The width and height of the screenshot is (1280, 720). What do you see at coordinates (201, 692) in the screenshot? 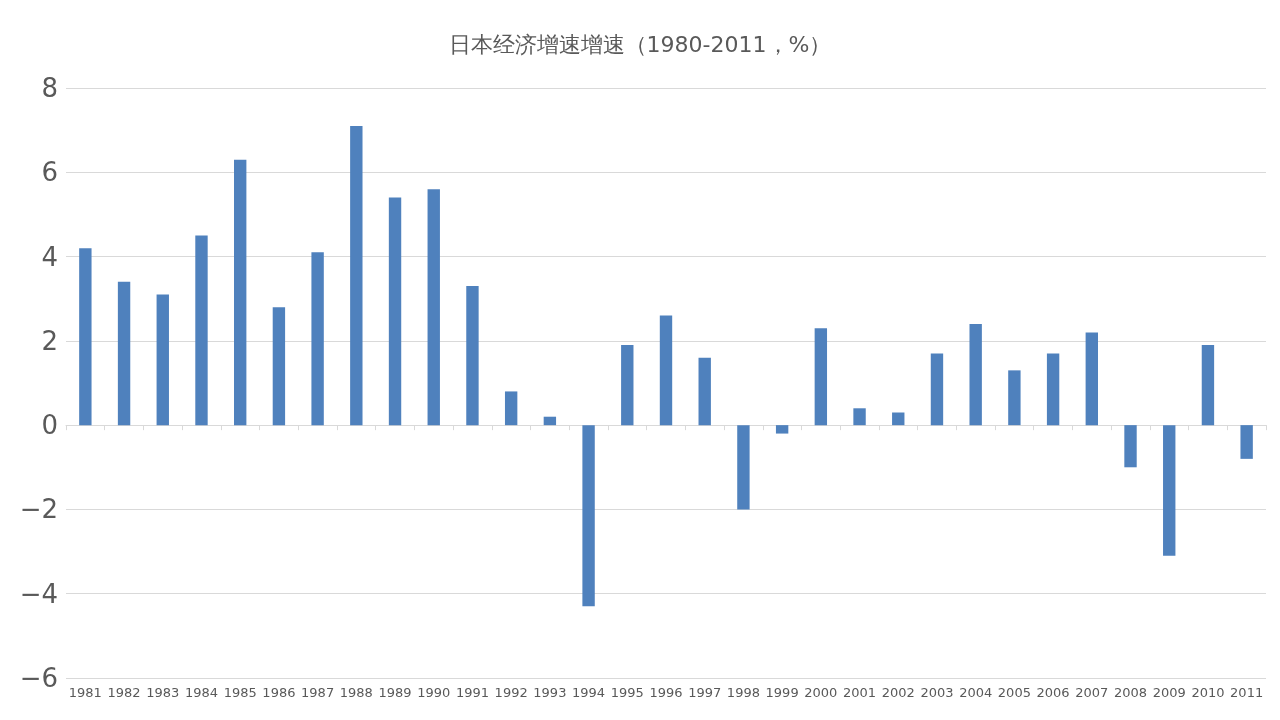
I see `x-tick-label: 1984` at bounding box center [201, 692].